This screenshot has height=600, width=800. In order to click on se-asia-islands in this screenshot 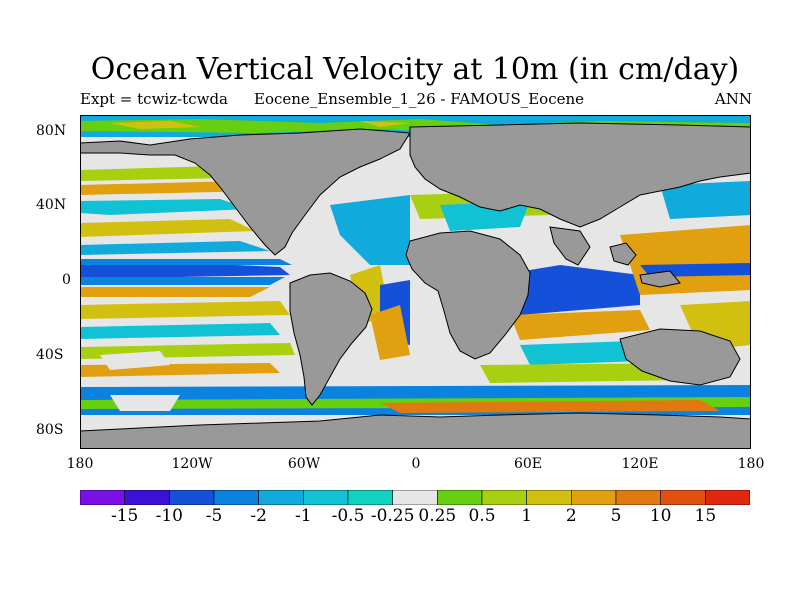, I will do `click(645, 265)`.